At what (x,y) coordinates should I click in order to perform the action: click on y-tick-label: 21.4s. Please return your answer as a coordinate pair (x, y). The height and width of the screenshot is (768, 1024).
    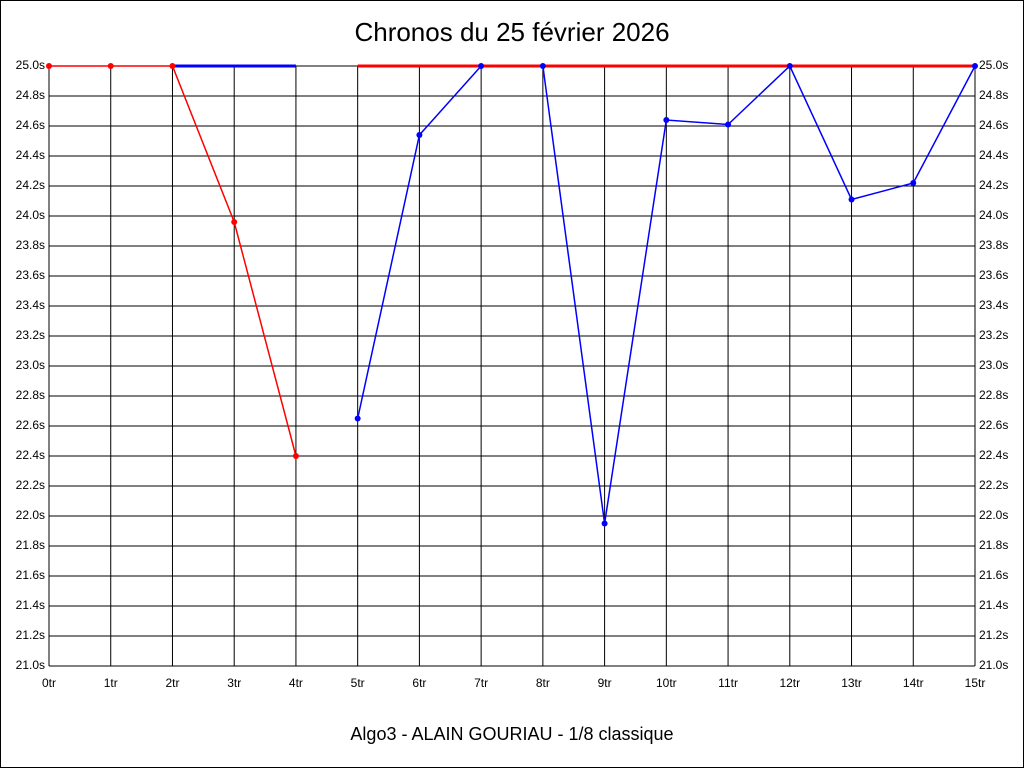
    Looking at the image, I should click on (30, 605).